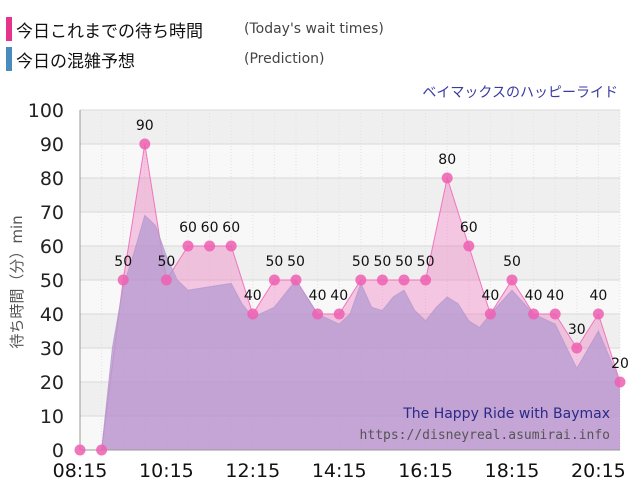 The height and width of the screenshot is (500, 640). Describe the element at coordinates (165, 59) in the screenshot. I see `legend-item-prediction: 今日の混雑予想 (Prediction)` at that location.